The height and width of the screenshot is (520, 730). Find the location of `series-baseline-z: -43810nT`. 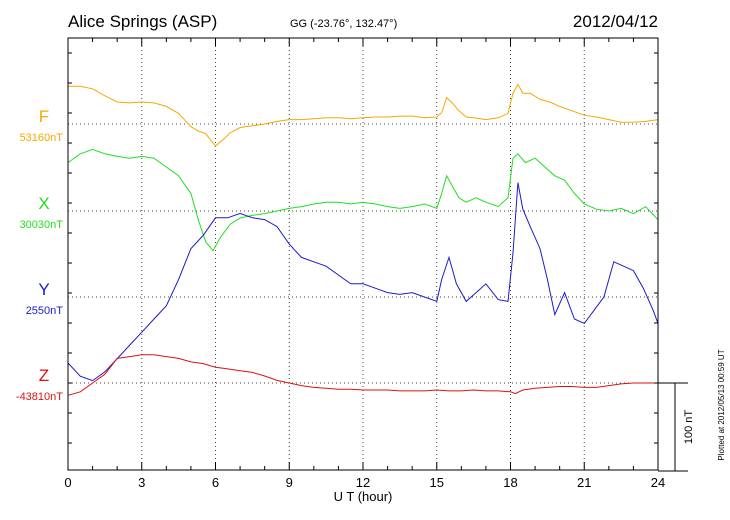

series-baseline-z: -43810nT is located at coordinates (39, 397).